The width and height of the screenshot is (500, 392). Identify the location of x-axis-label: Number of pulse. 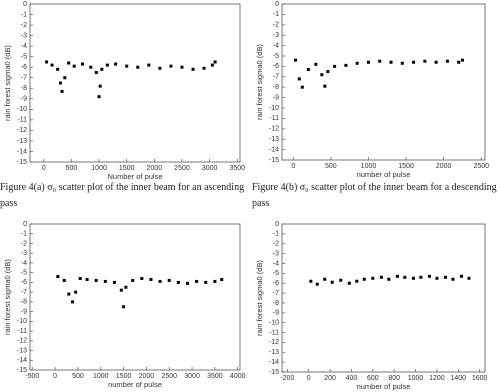
(134, 176).